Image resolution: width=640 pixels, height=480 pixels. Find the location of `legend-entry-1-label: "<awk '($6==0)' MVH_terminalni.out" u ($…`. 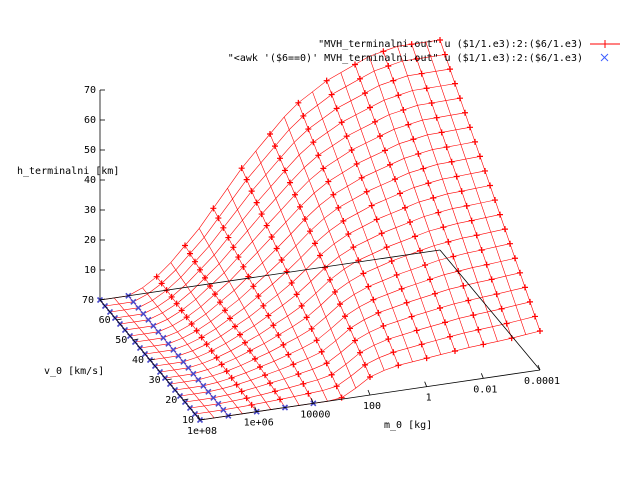

legend-entry-1-label: "<awk '($6==0)' MVH_terminalni.out" u ($… is located at coordinates (405, 58).